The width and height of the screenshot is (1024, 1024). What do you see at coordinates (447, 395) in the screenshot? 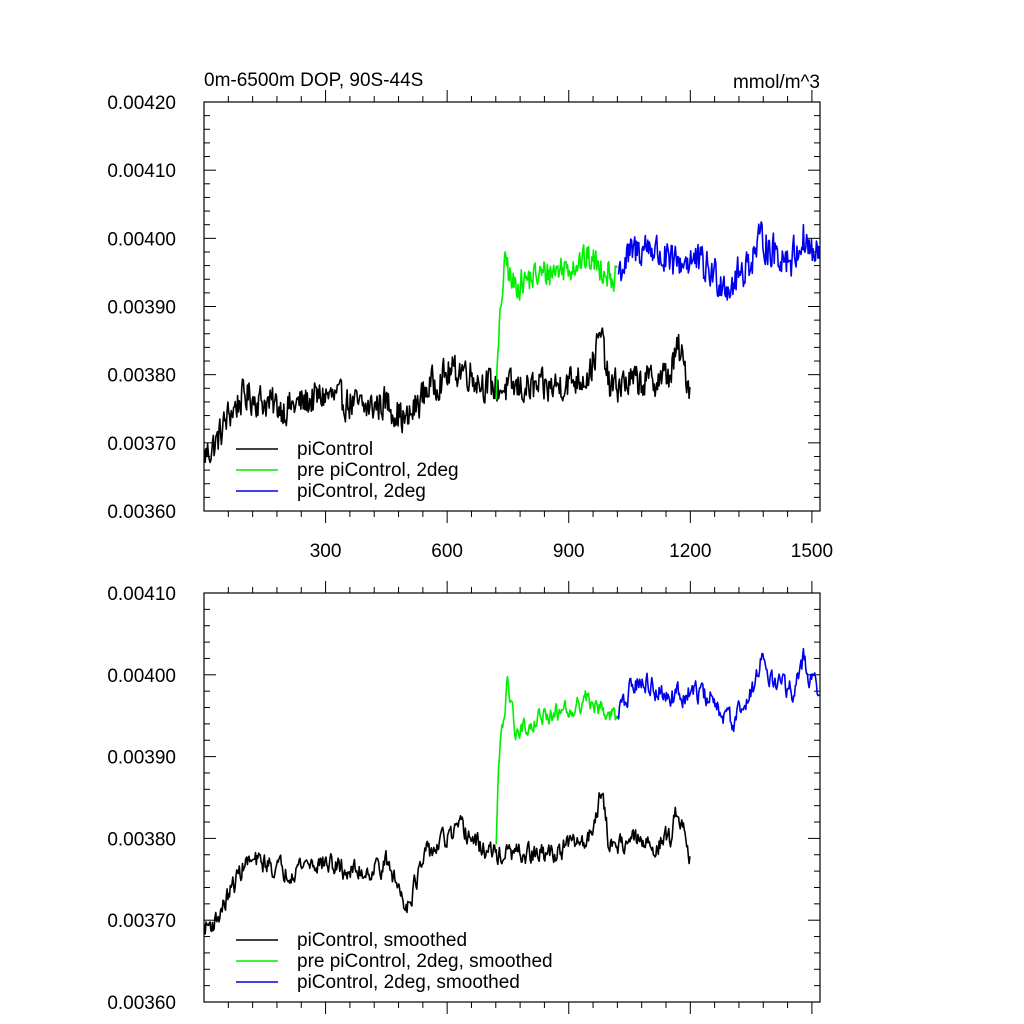
I see `series-line-picontrol` at bounding box center [447, 395].